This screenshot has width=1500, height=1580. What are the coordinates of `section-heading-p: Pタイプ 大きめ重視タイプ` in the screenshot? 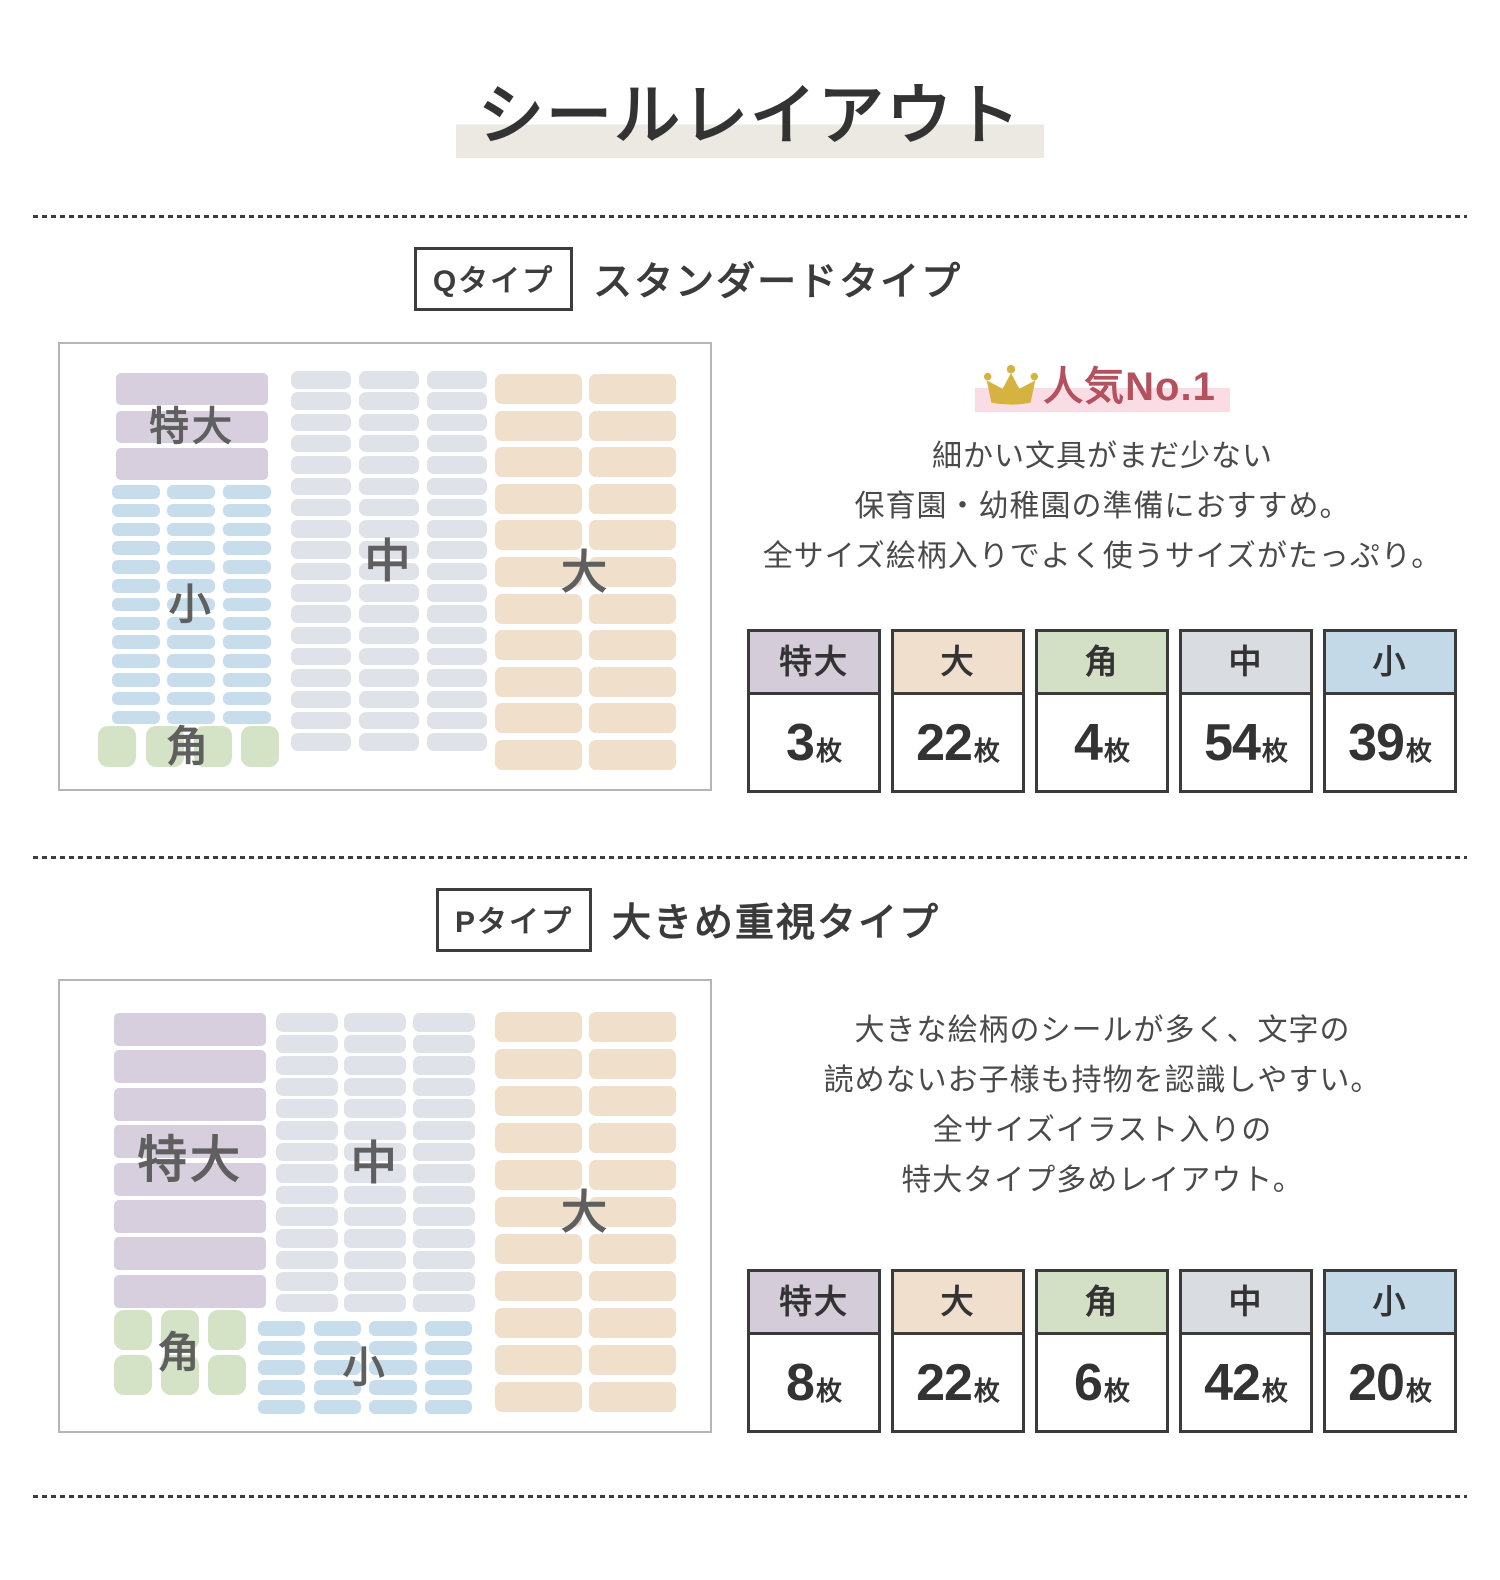 It's located at (719, 920).